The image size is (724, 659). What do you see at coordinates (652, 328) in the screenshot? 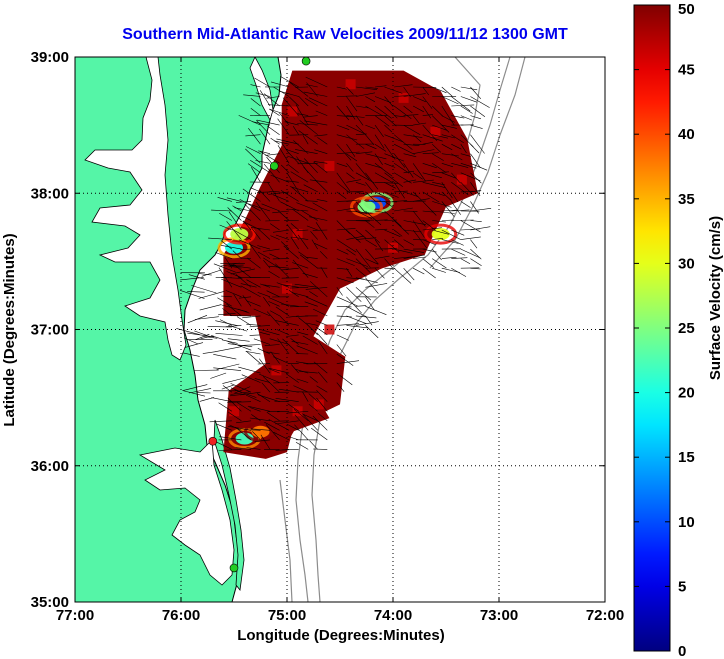
I see `colorbar-gradient` at bounding box center [652, 328].